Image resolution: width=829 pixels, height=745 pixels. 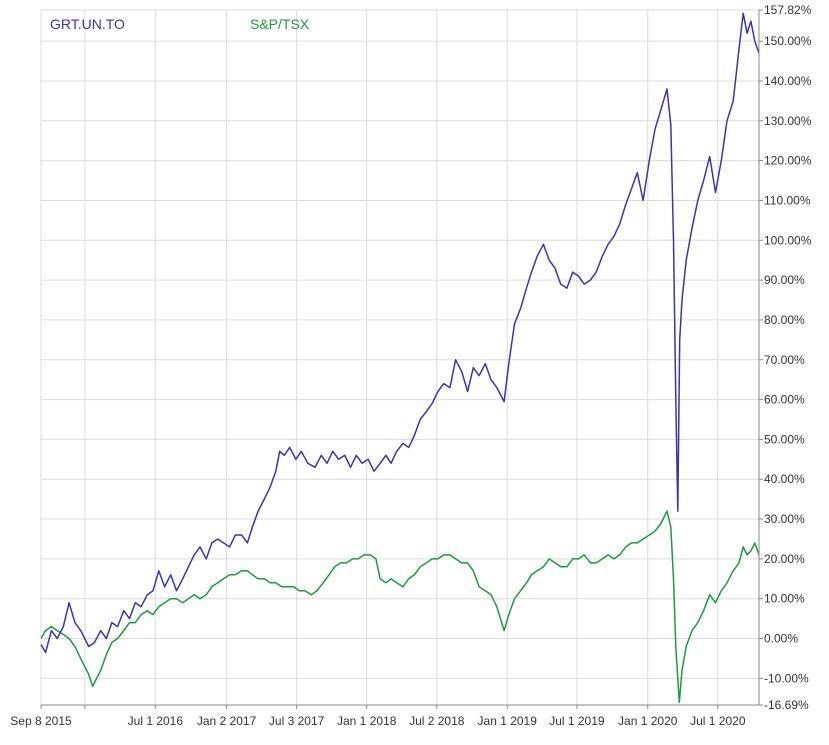 I want to click on legend-entry-grt: GRT.UN.TO, so click(x=87, y=24).